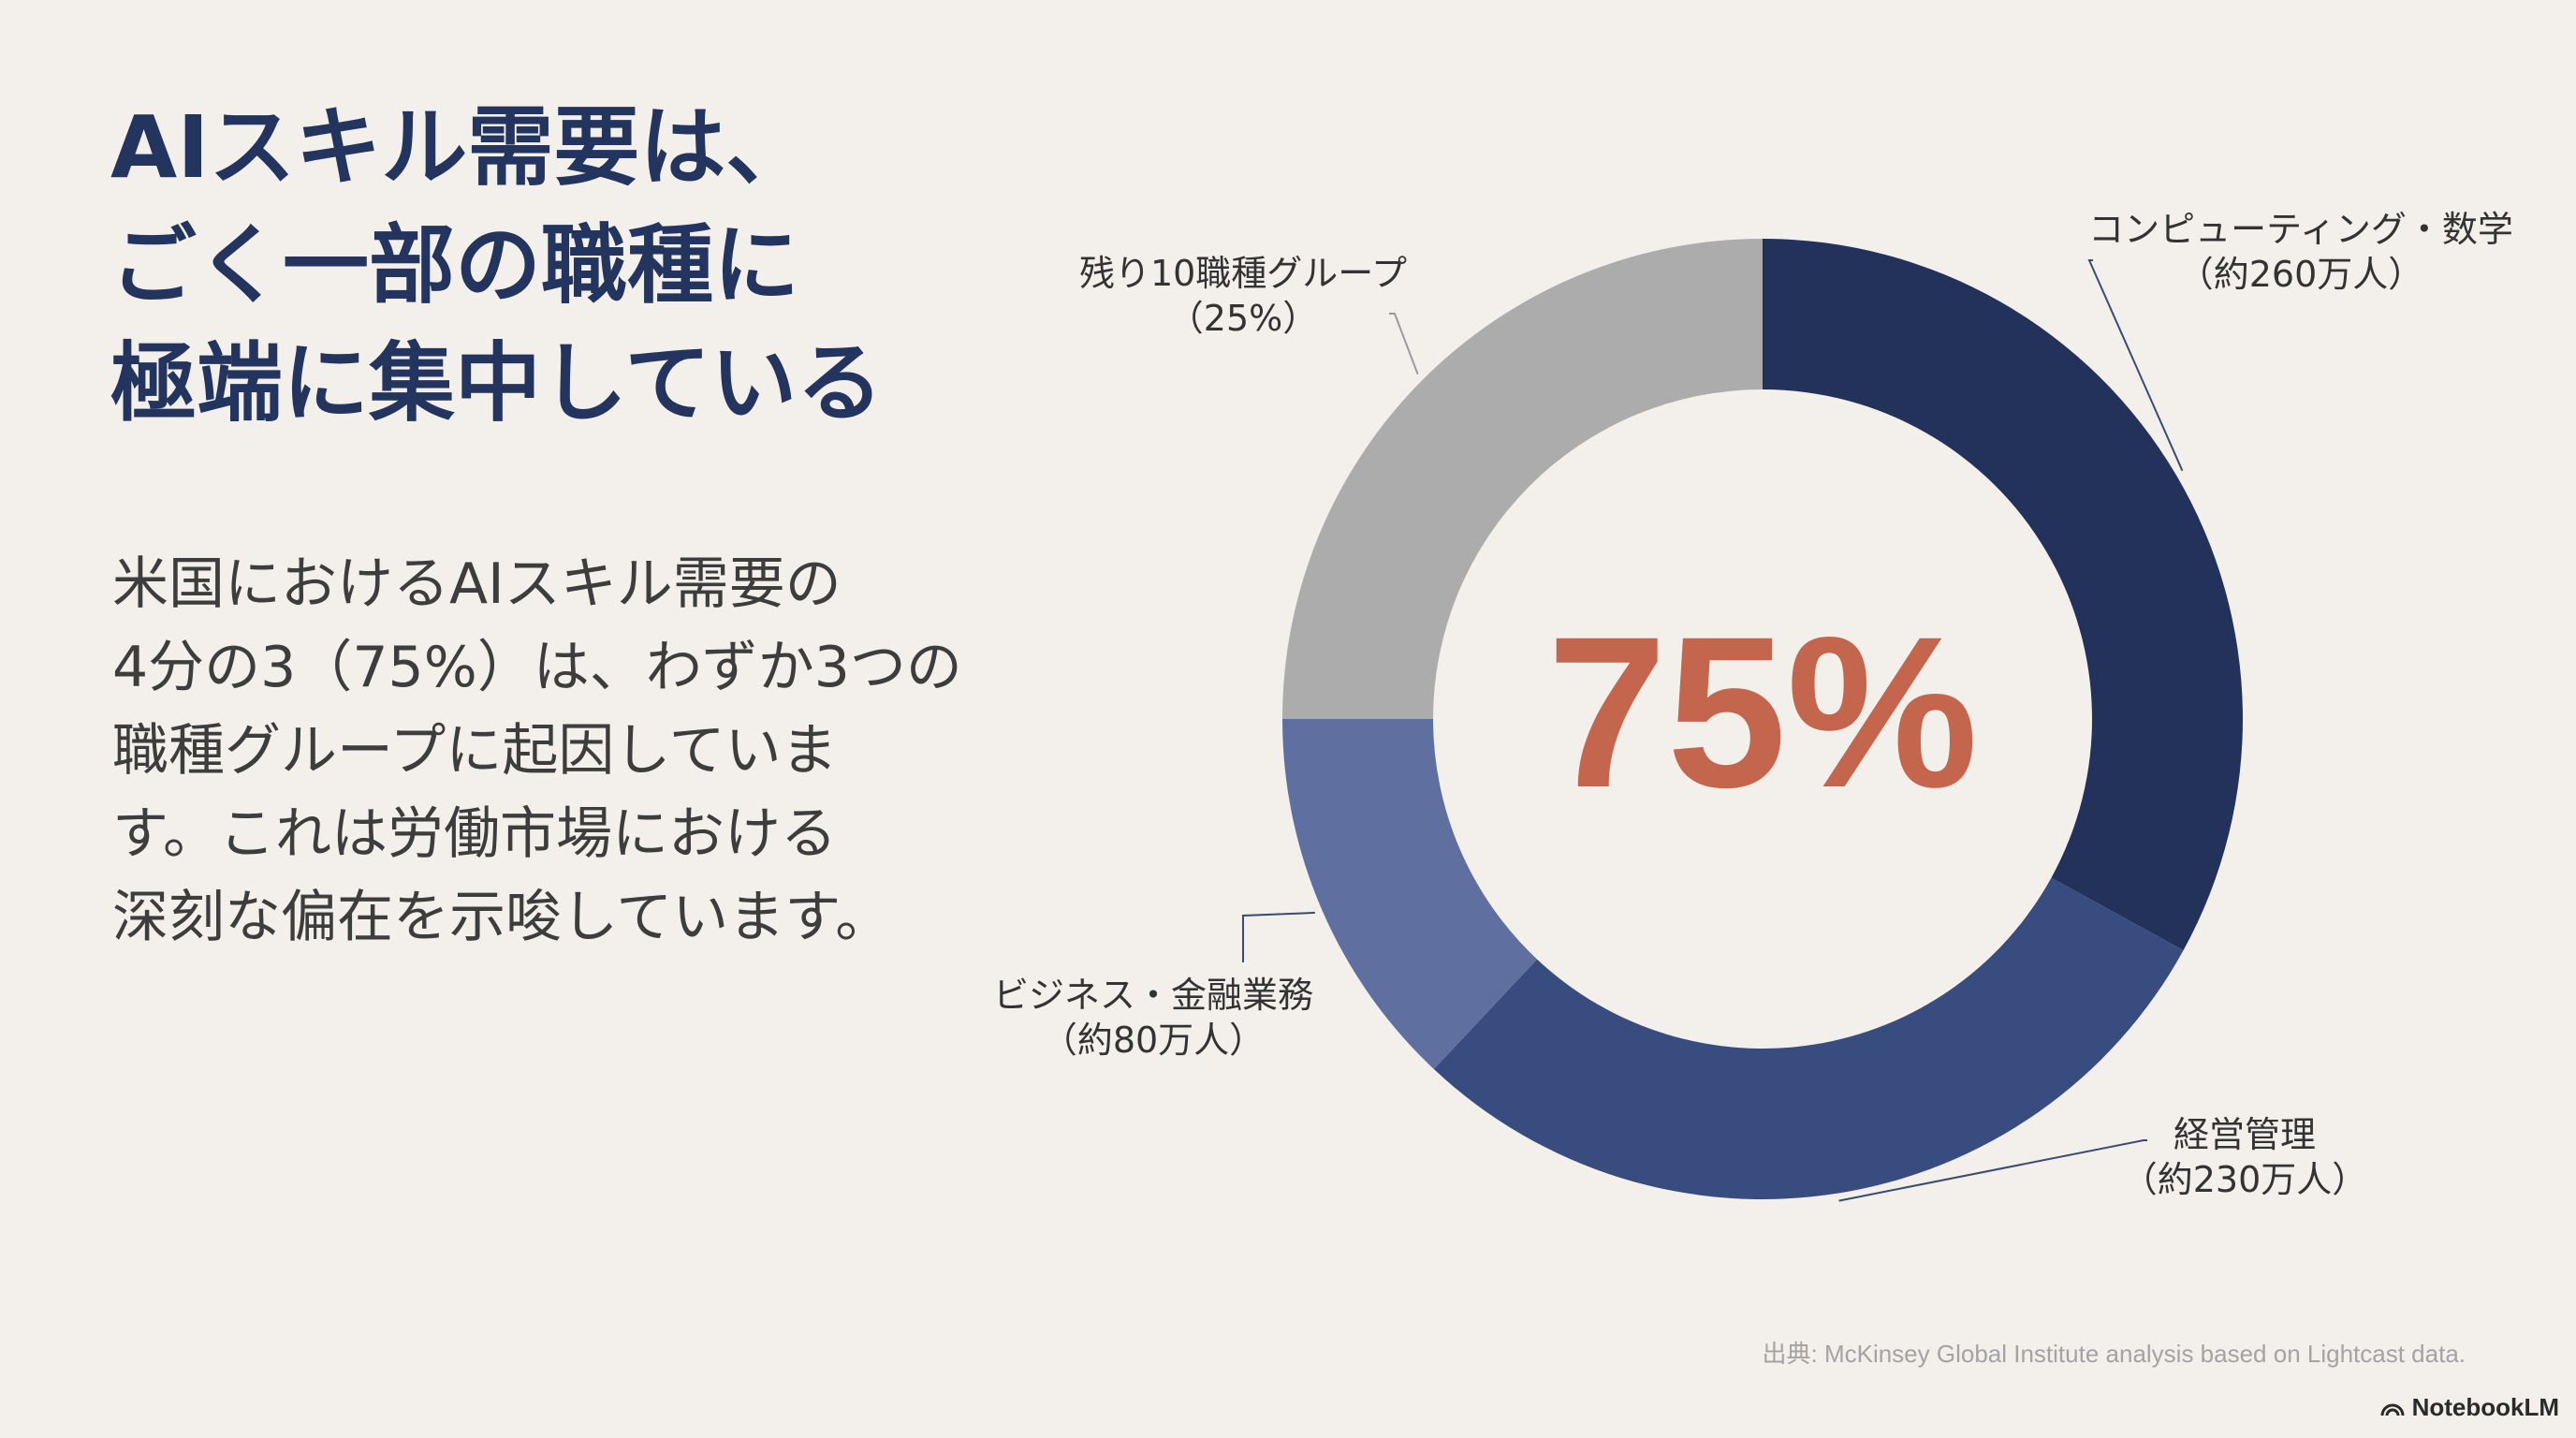 Image resolution: width=2576 pixels, height=1438 pixels. Describe the element at coordinates (455, 265) in the screenshot. I see `title-line-2: ごく一部の職種に` at that location.